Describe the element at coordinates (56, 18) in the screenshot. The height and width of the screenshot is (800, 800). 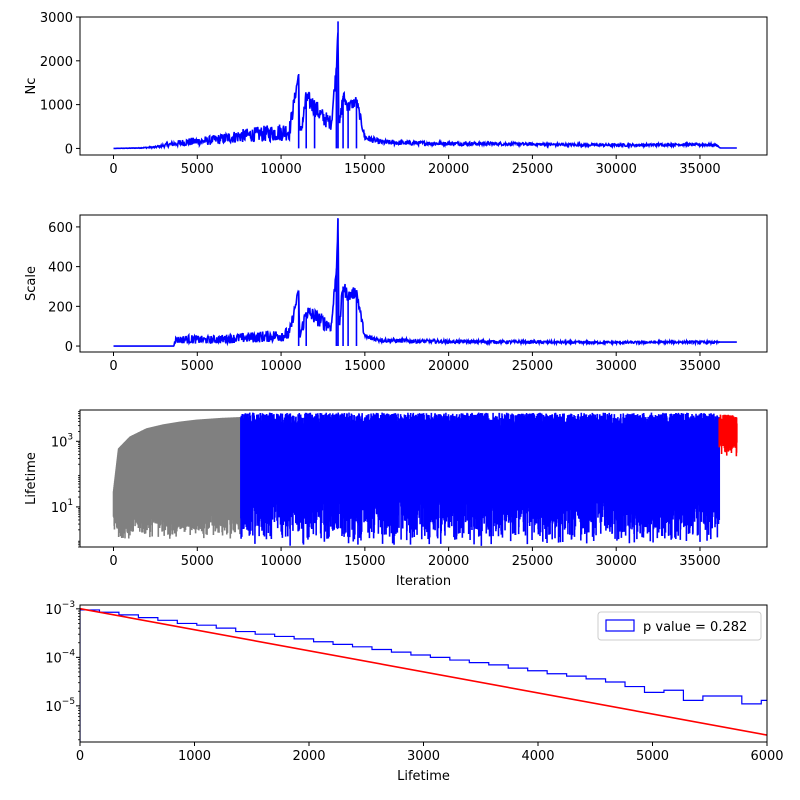
I see `y-tick-label: 3000` at that location.